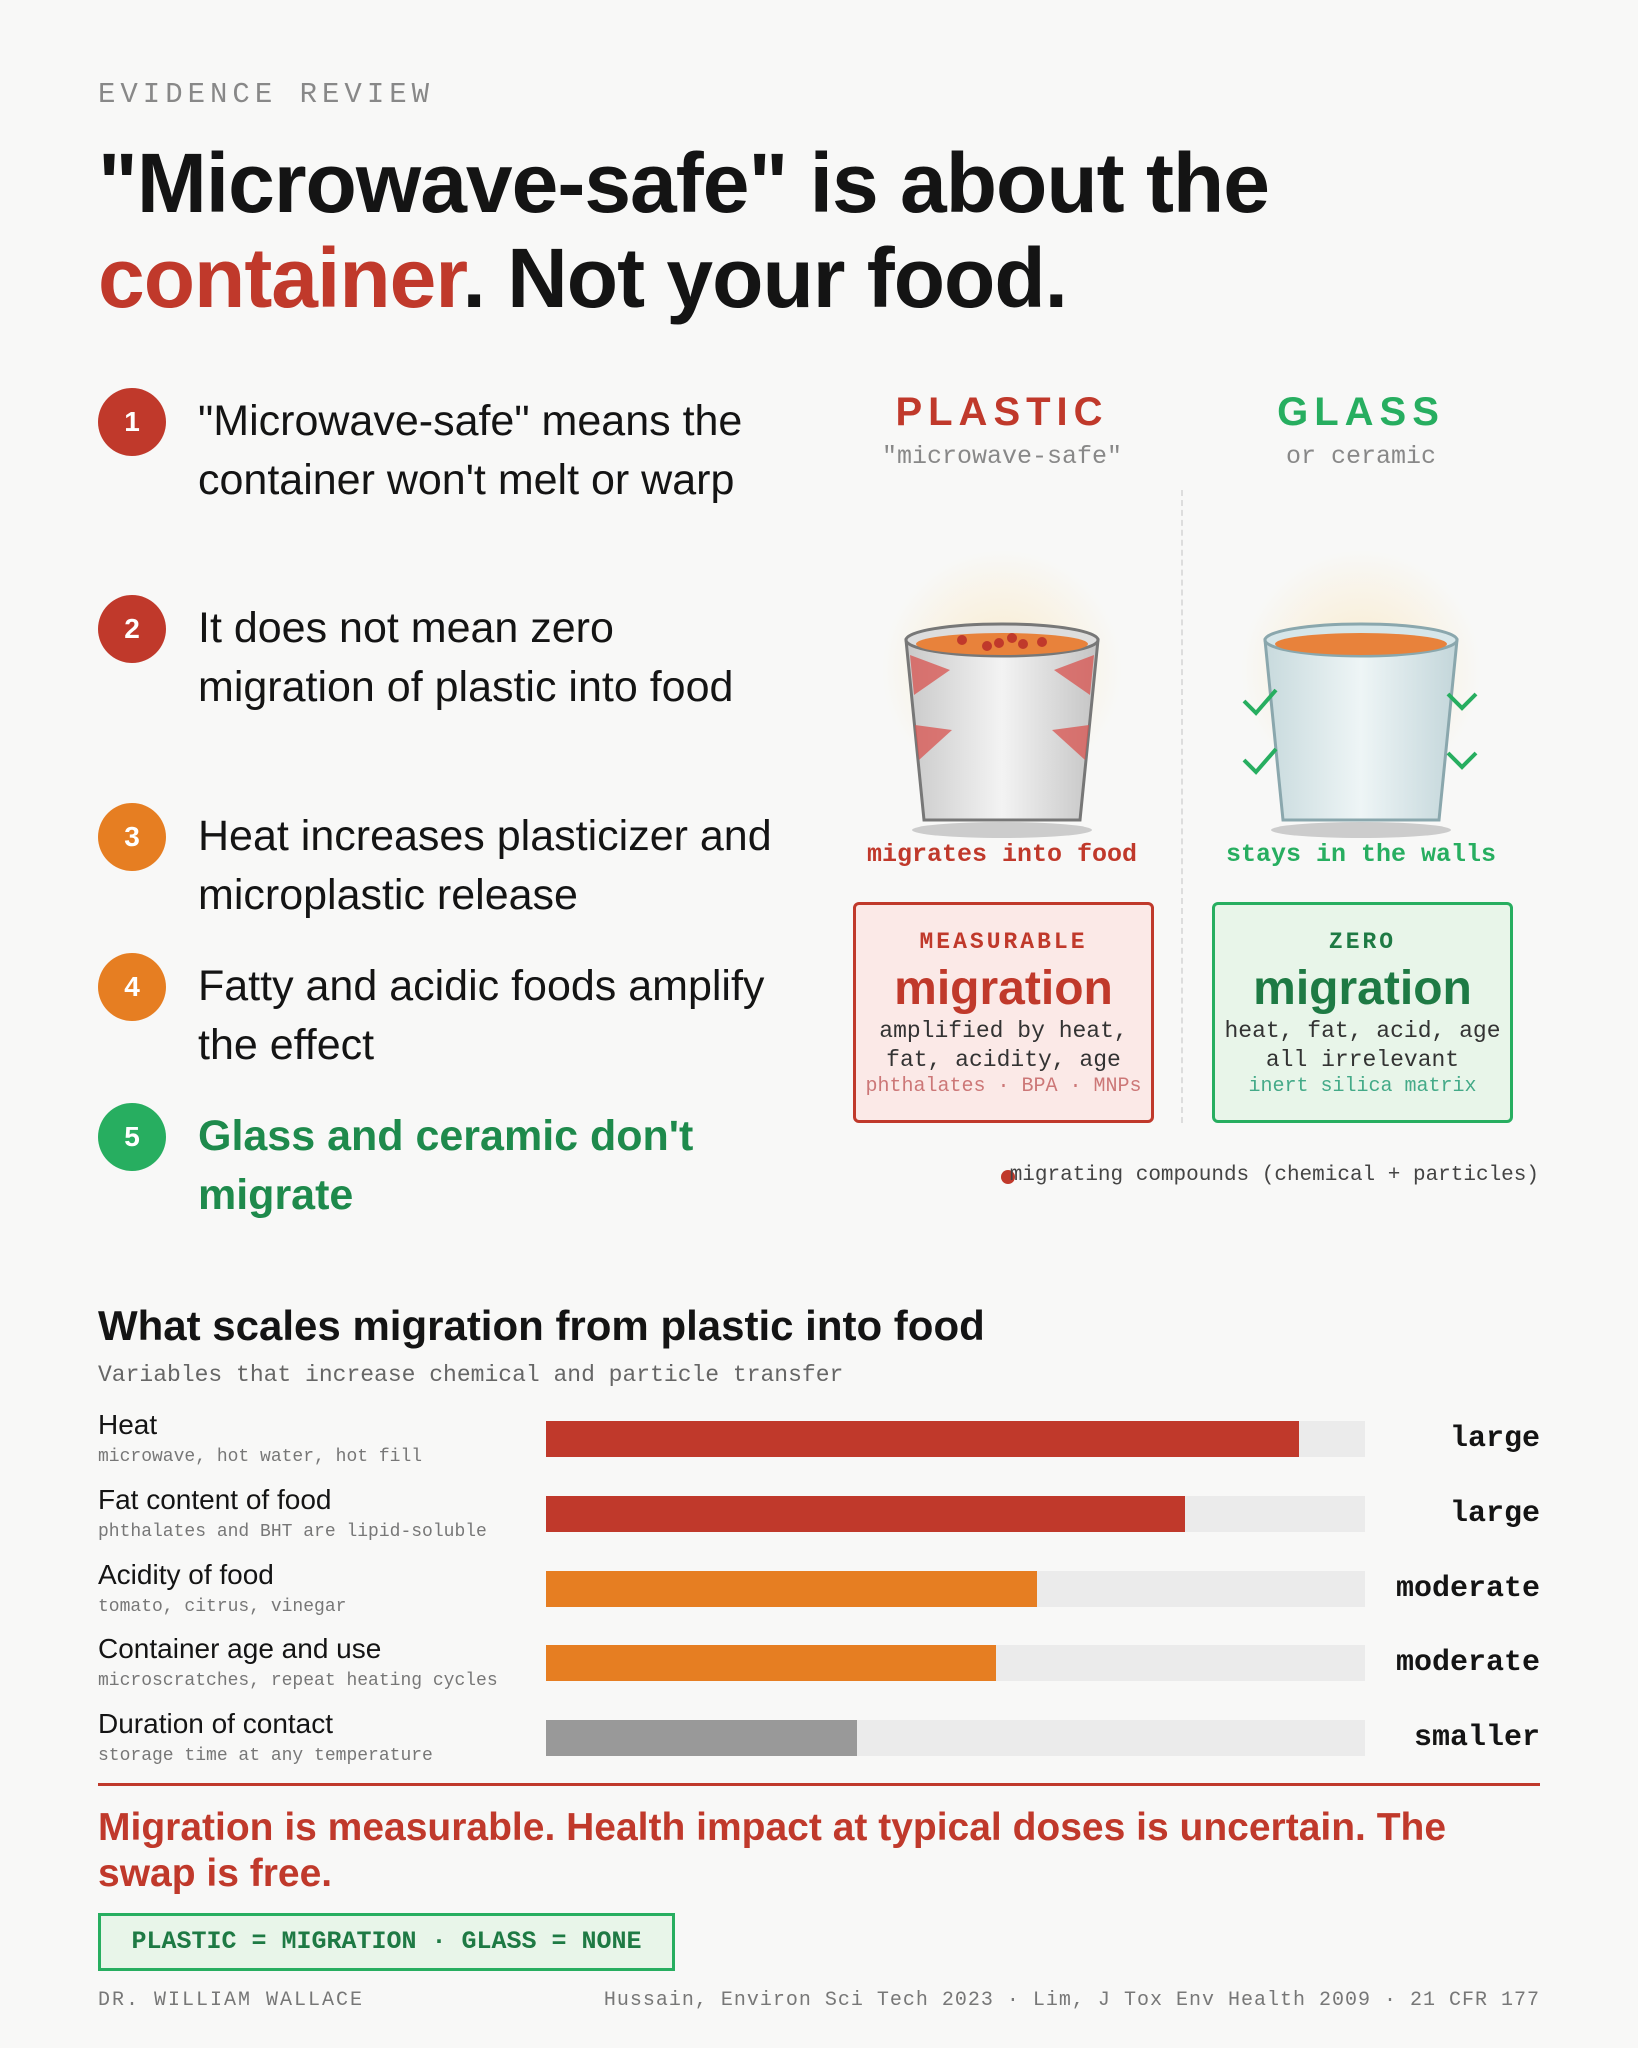  Describe the element at coordinates (132, 422) in the screenshot. I see `point-number: 1` at that location.